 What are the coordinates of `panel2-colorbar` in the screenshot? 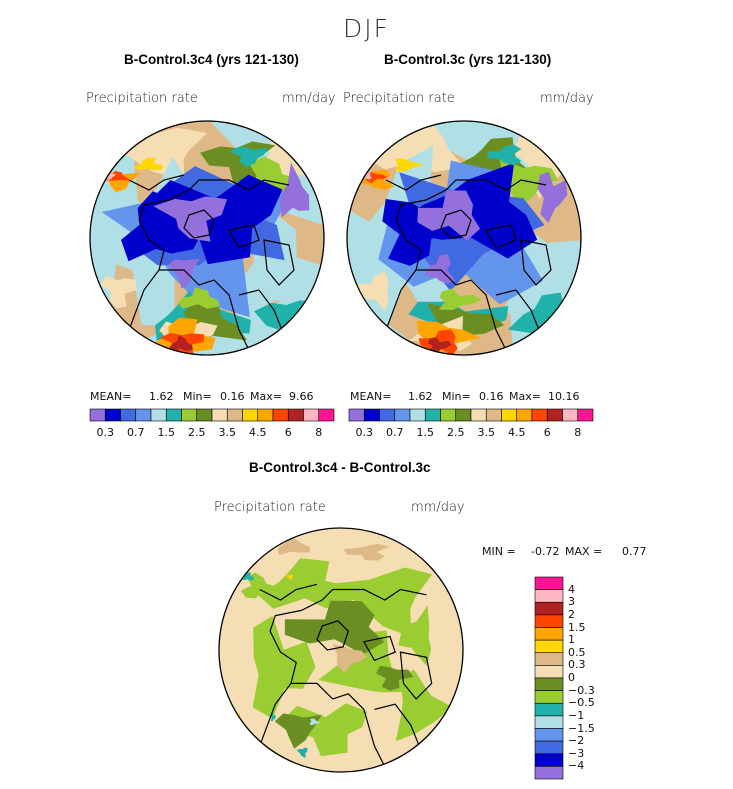 It's located at (471, 415).